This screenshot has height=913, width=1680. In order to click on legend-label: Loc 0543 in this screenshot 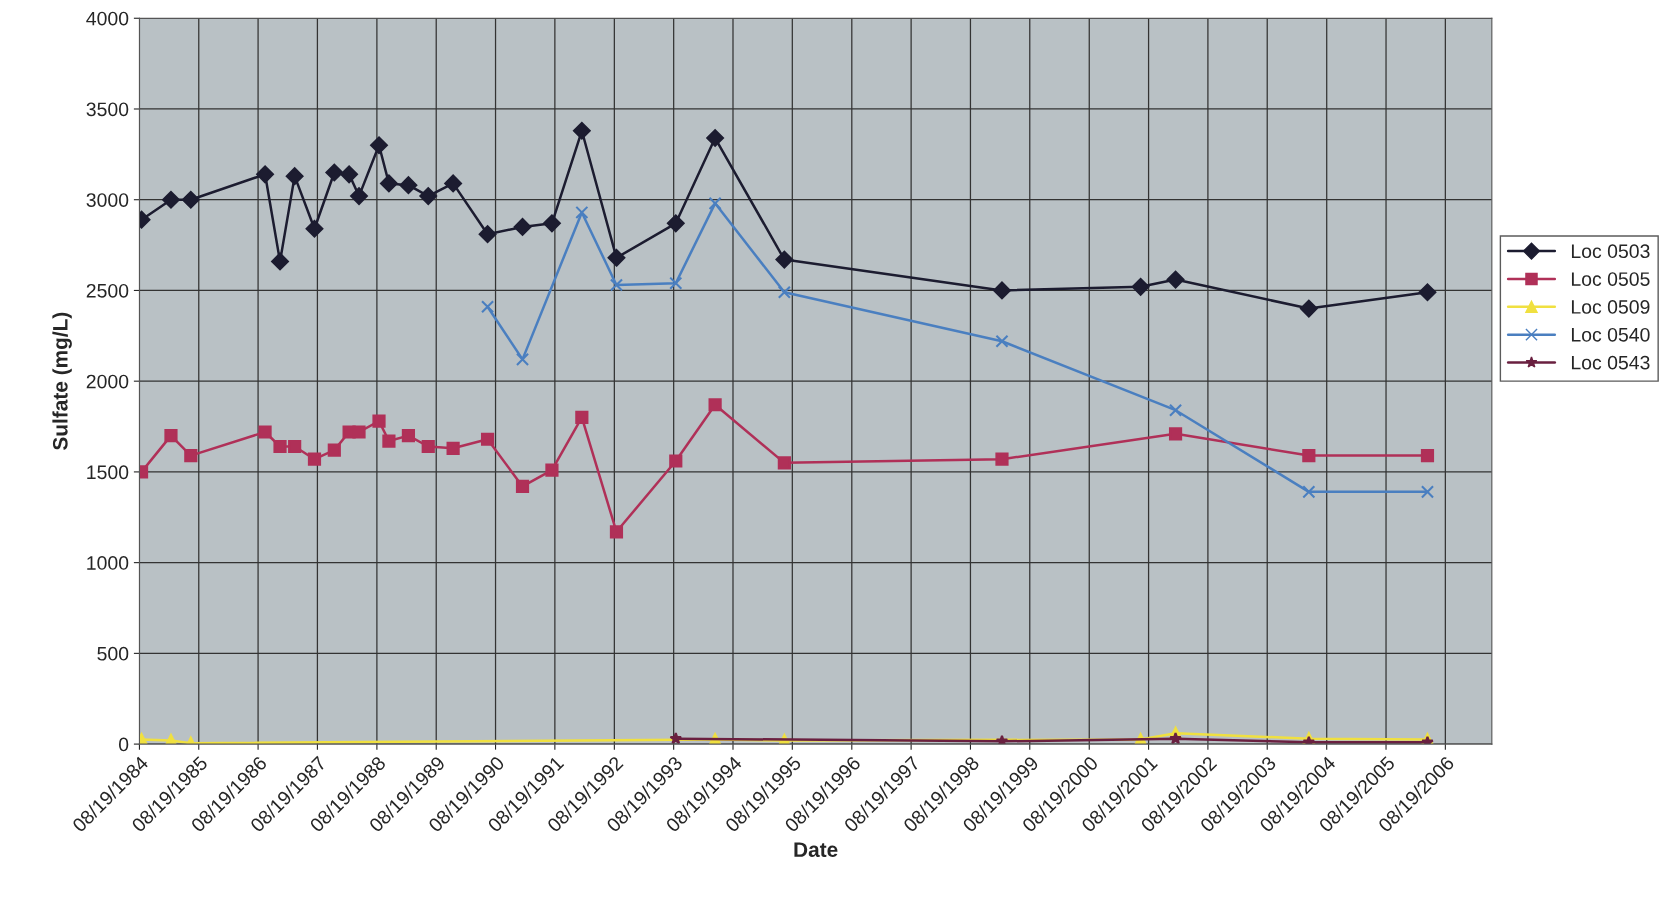, I will do `click(1610, 362)`.